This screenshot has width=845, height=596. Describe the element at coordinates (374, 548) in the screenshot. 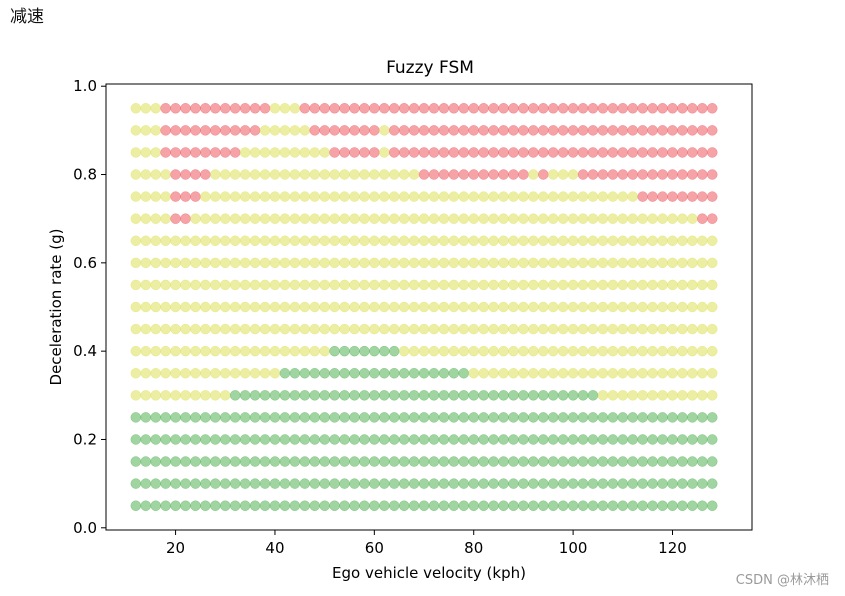

I see `x-tick-label: 60` at that location.